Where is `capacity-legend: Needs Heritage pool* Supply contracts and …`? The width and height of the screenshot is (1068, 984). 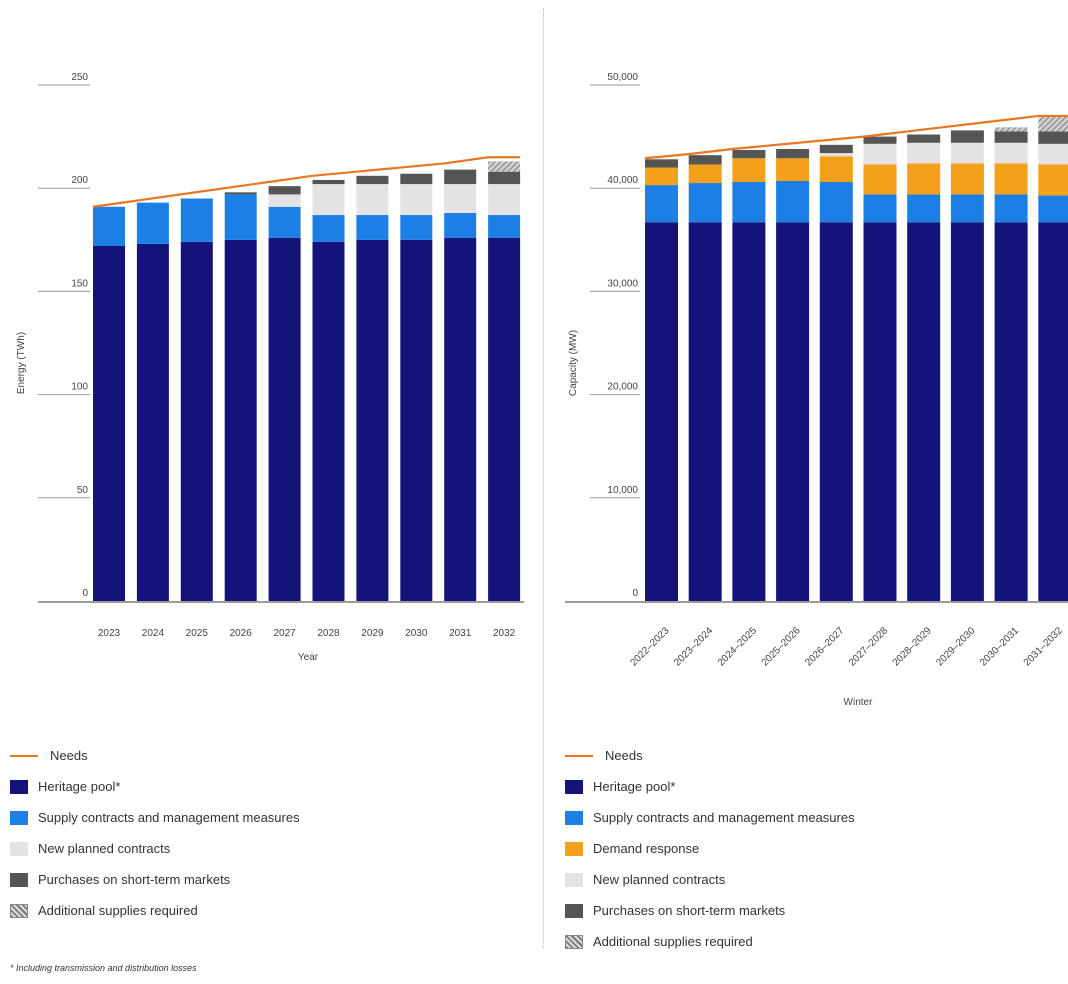
capacity-legend: Needs Heritage pool* Supply contracts and … is located at coordinates (815, 848).